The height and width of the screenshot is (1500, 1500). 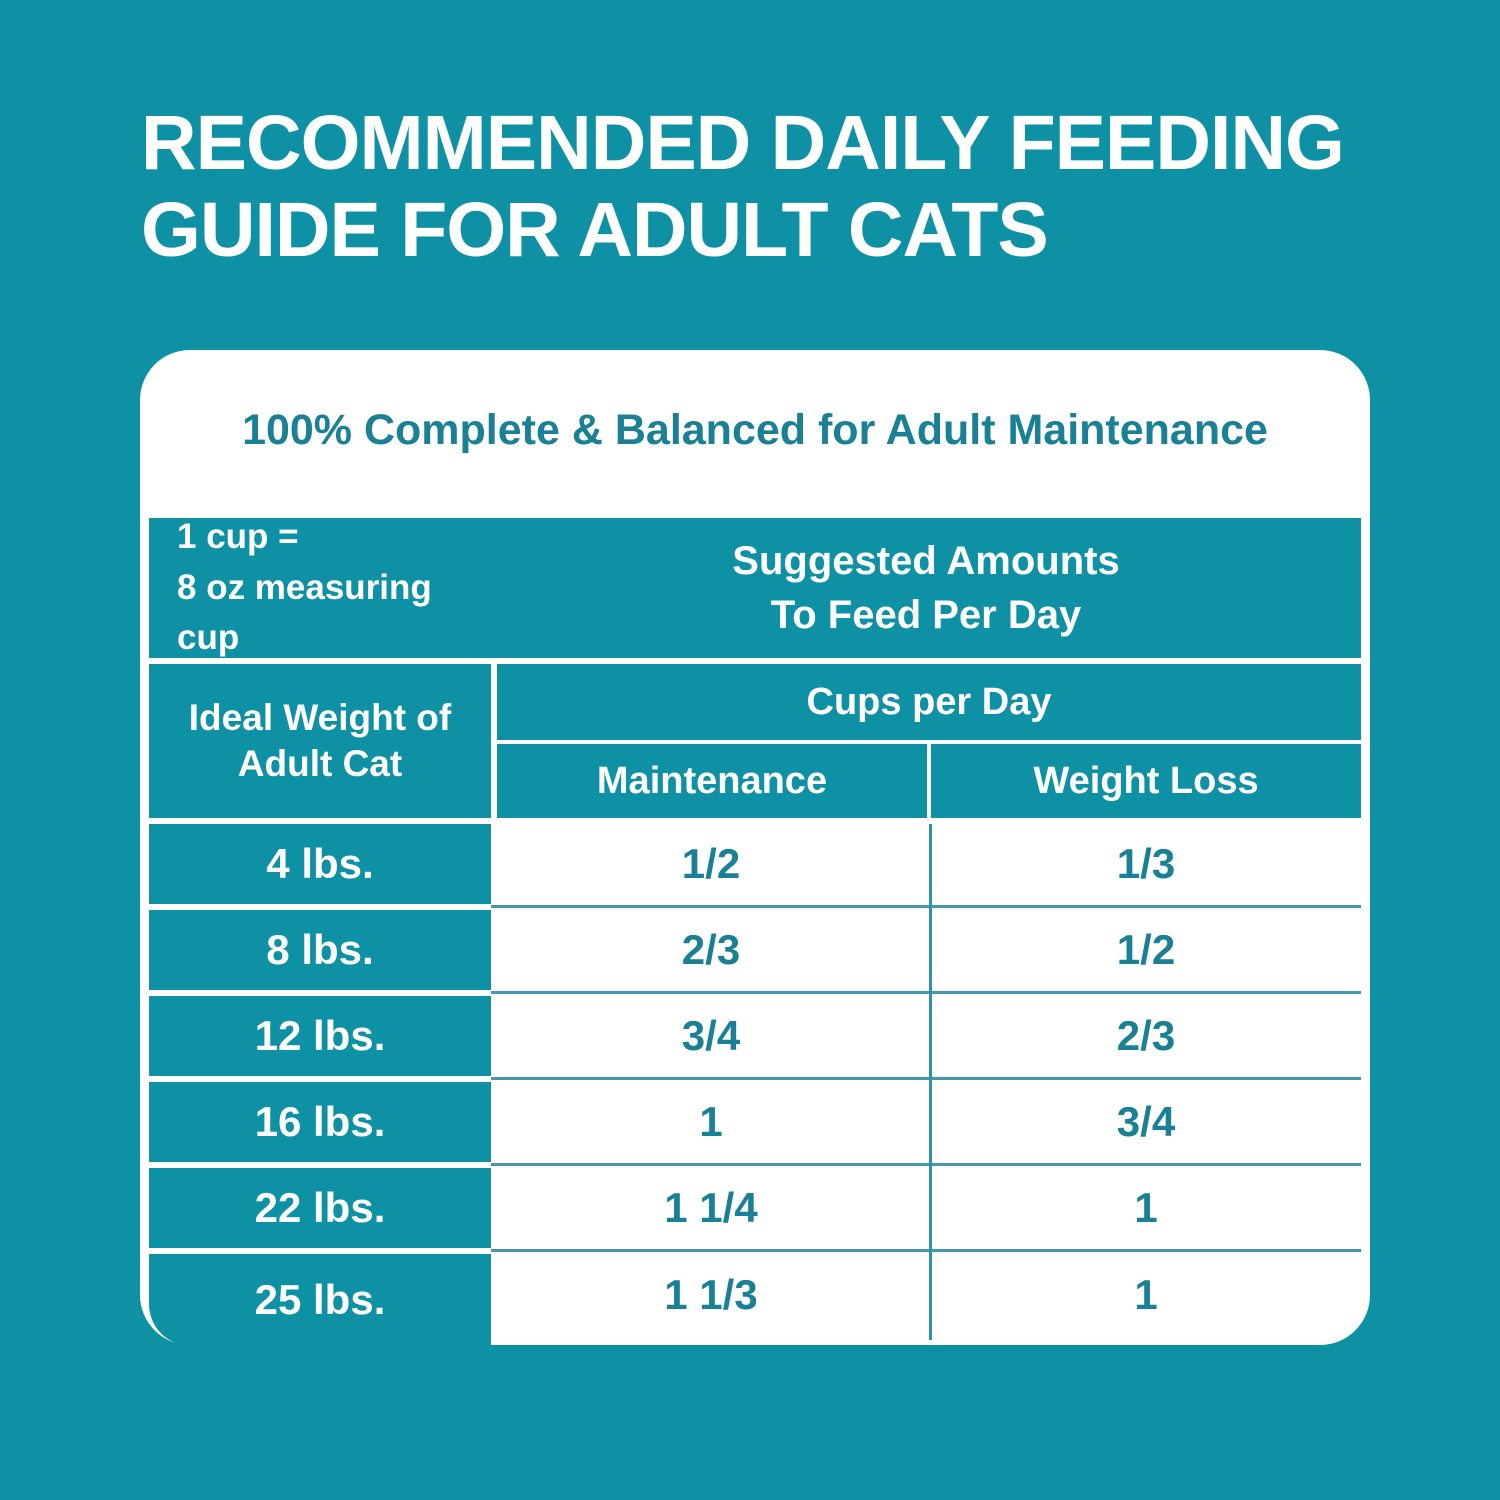 What do you see at coordinates (320, 1036) in the screenshot?
I see `weight-cell: 12 lbs.` at bounding box center [320, 1036].